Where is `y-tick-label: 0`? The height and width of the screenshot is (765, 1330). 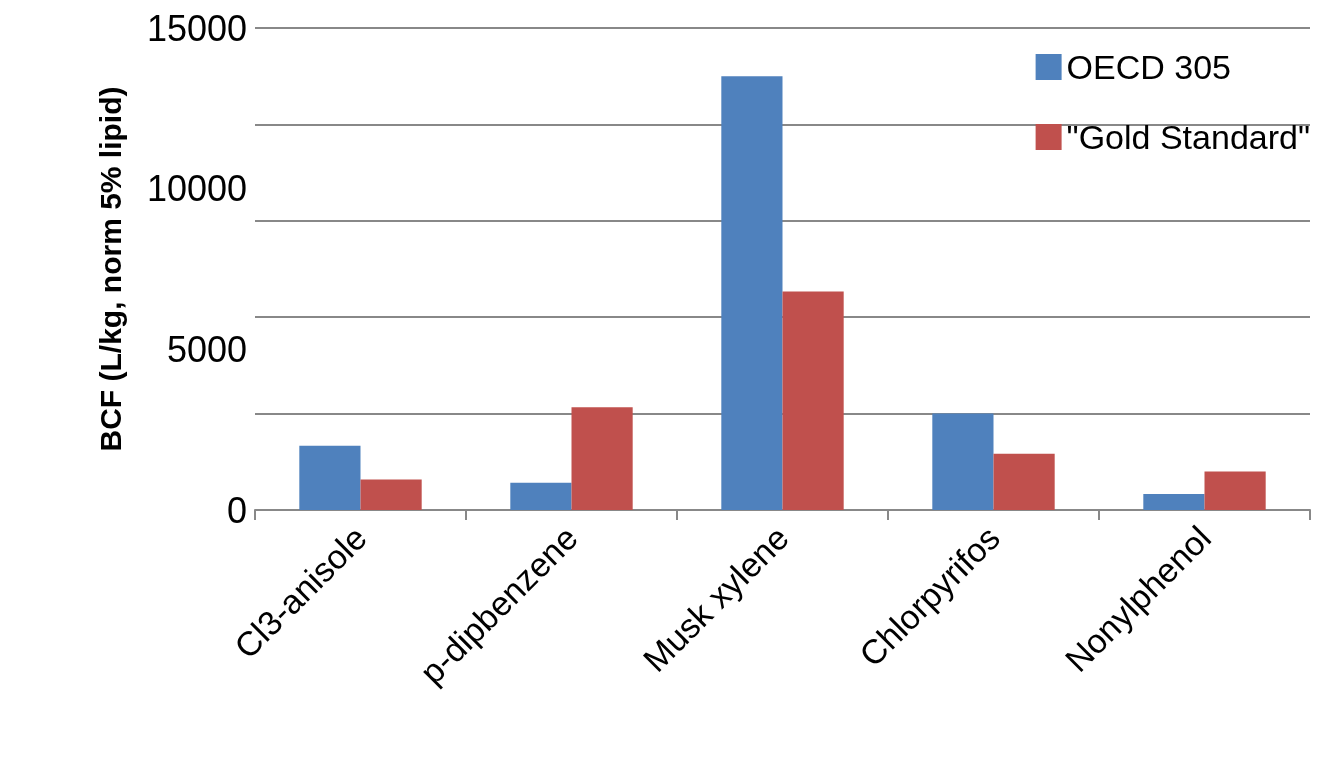 y-tick-label: 0 is located at coordinates (236, 510).